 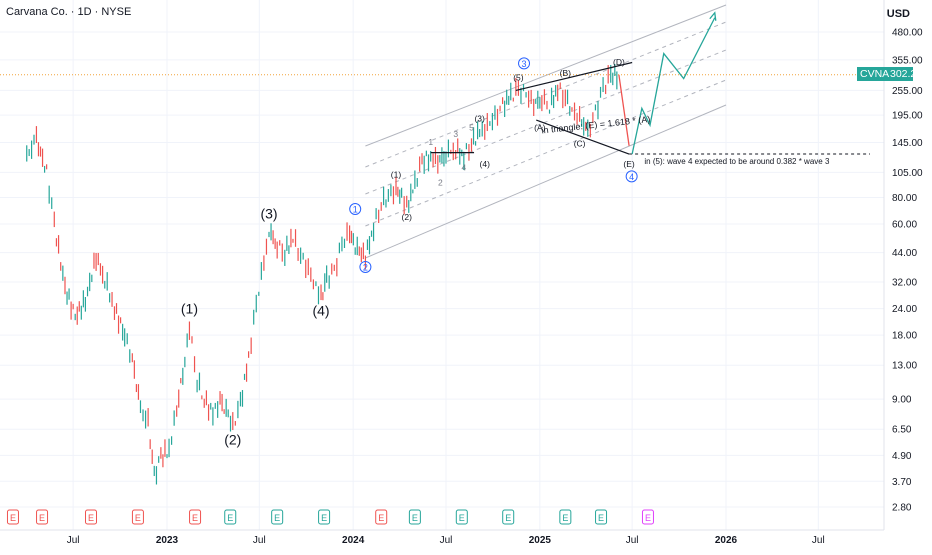 I want to click on y-tick-label: 9.00, so click(x=902, y=400).